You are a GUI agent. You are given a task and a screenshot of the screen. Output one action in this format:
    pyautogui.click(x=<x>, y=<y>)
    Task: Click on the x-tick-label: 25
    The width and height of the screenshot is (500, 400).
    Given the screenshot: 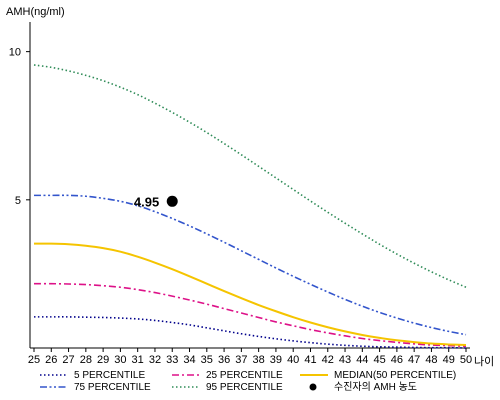 What is the action you would take?
    pyautogui.click(x=34, y=360)
    